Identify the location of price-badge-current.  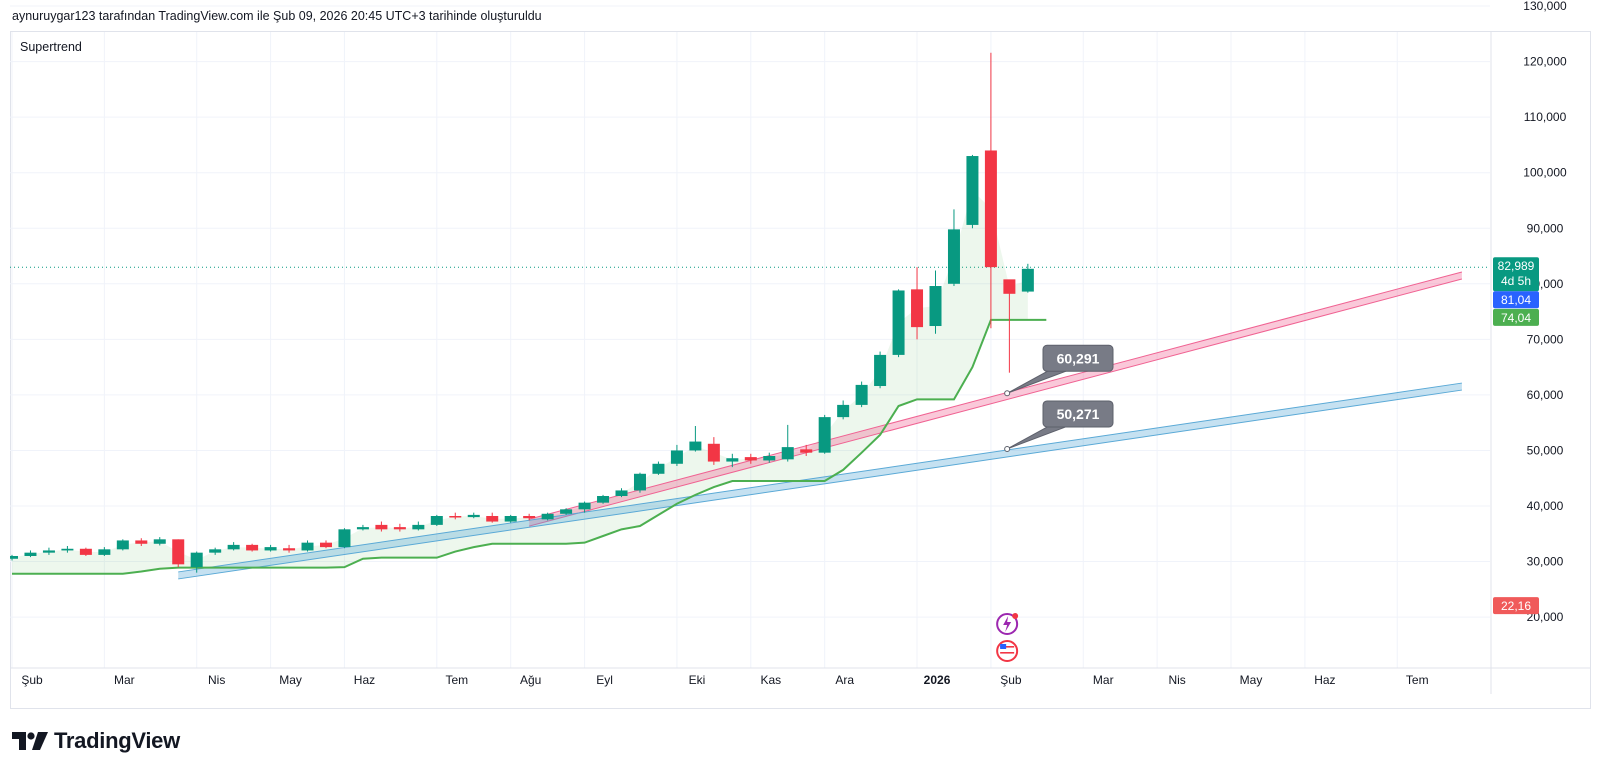
(1516, 274).